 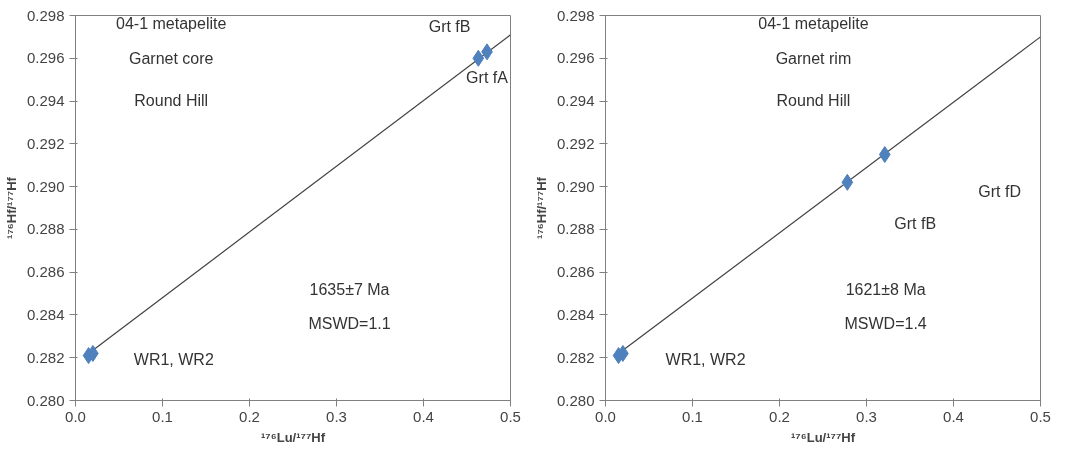 What do you see at coordinates (999, 191) in the screenshot?
I see `annotation: Grt fD` at bounding box center [999, 191].